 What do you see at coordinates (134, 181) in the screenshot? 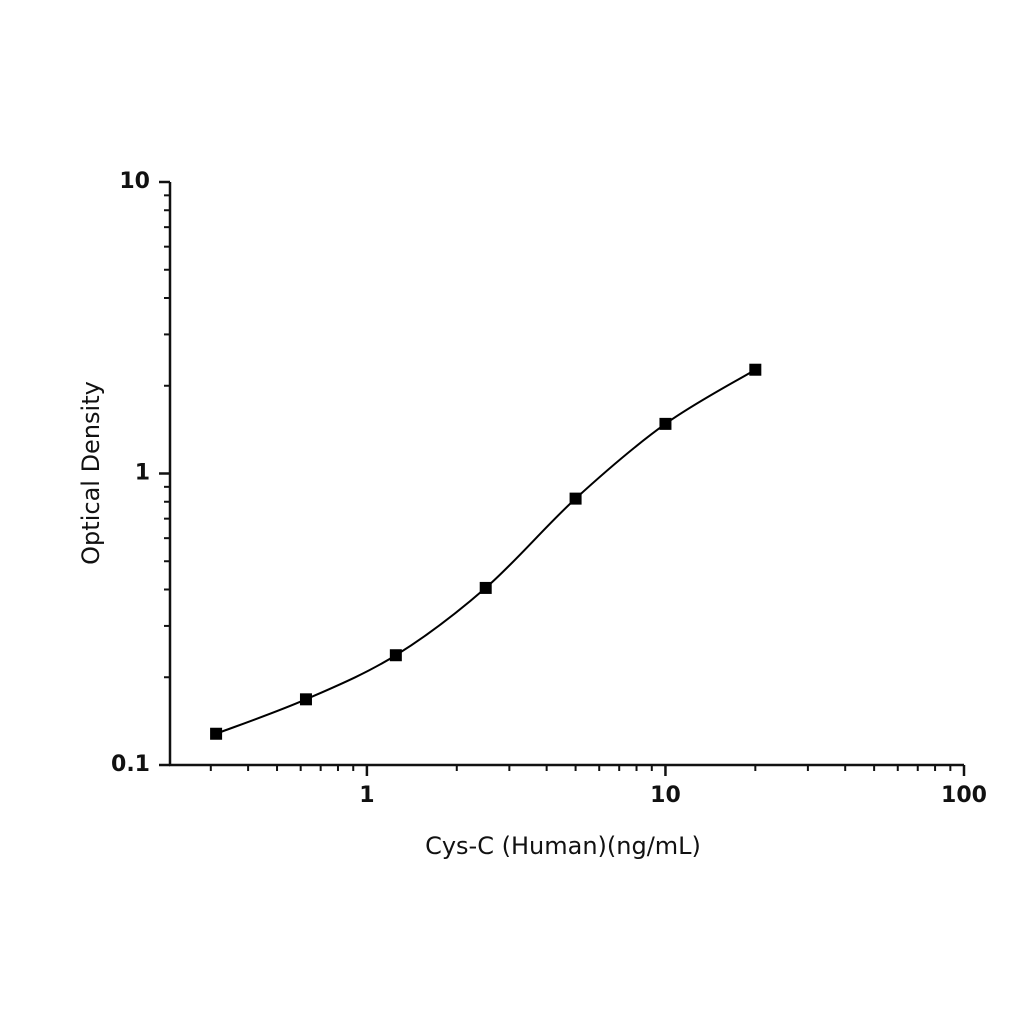
I see `y-tick-label: 10` at bounding box center [134, 181].